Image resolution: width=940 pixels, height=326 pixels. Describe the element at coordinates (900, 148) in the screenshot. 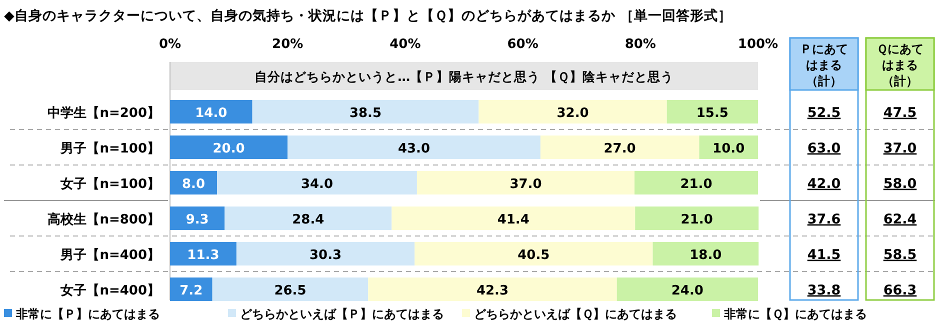

I see `text: 37.0` at that location.